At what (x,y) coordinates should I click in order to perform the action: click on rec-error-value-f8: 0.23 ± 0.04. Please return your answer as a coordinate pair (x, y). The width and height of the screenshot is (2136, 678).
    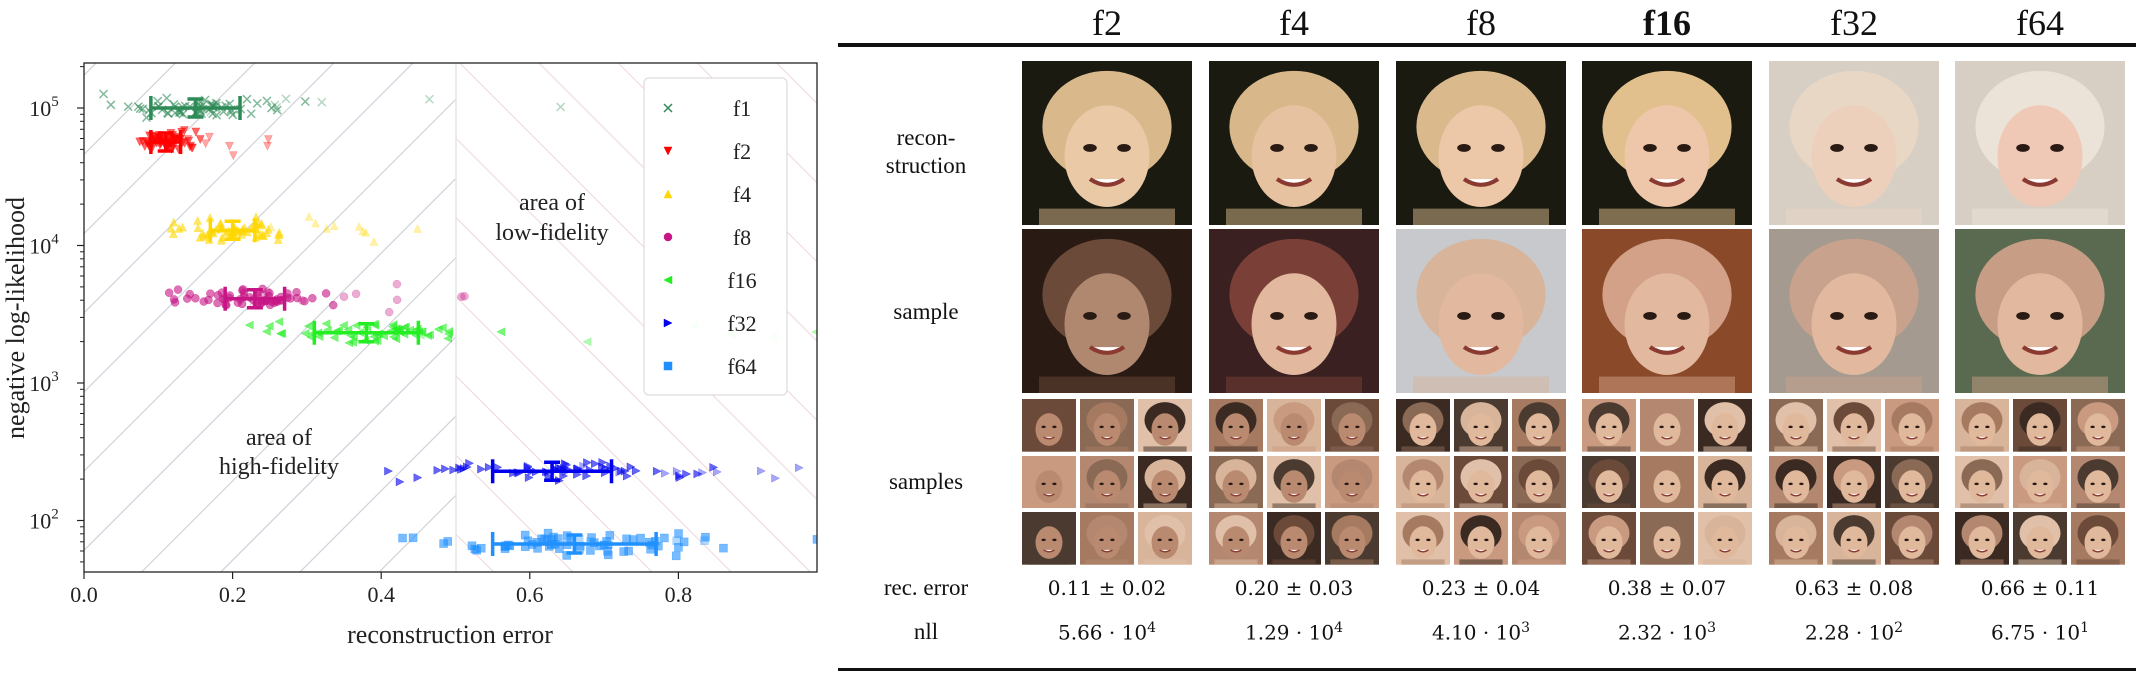
    Looking at the image, I should click on (1481, 588).